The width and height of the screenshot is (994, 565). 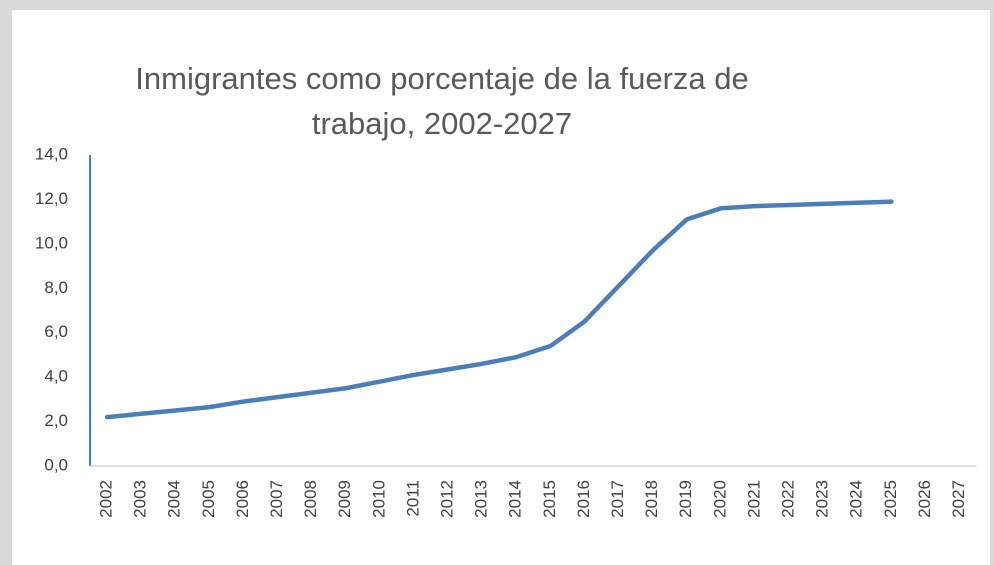 I want to click on y-tick-label: 2,0, so click(x=56, y=420).